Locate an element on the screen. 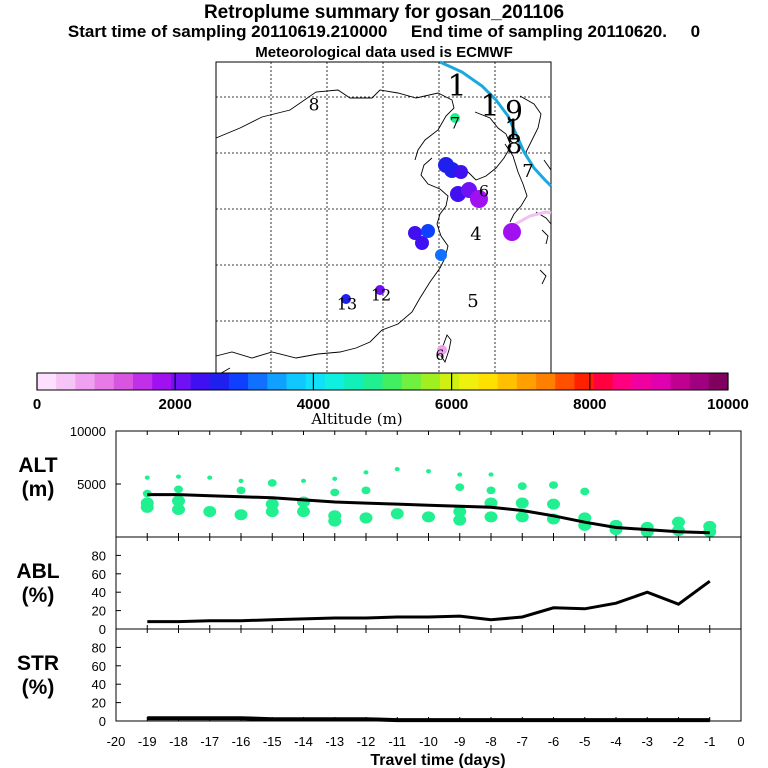 Image resolution: width=768 pixels, height=768 pixels. map-label-7: 4 is located at coordinates (475, 234).